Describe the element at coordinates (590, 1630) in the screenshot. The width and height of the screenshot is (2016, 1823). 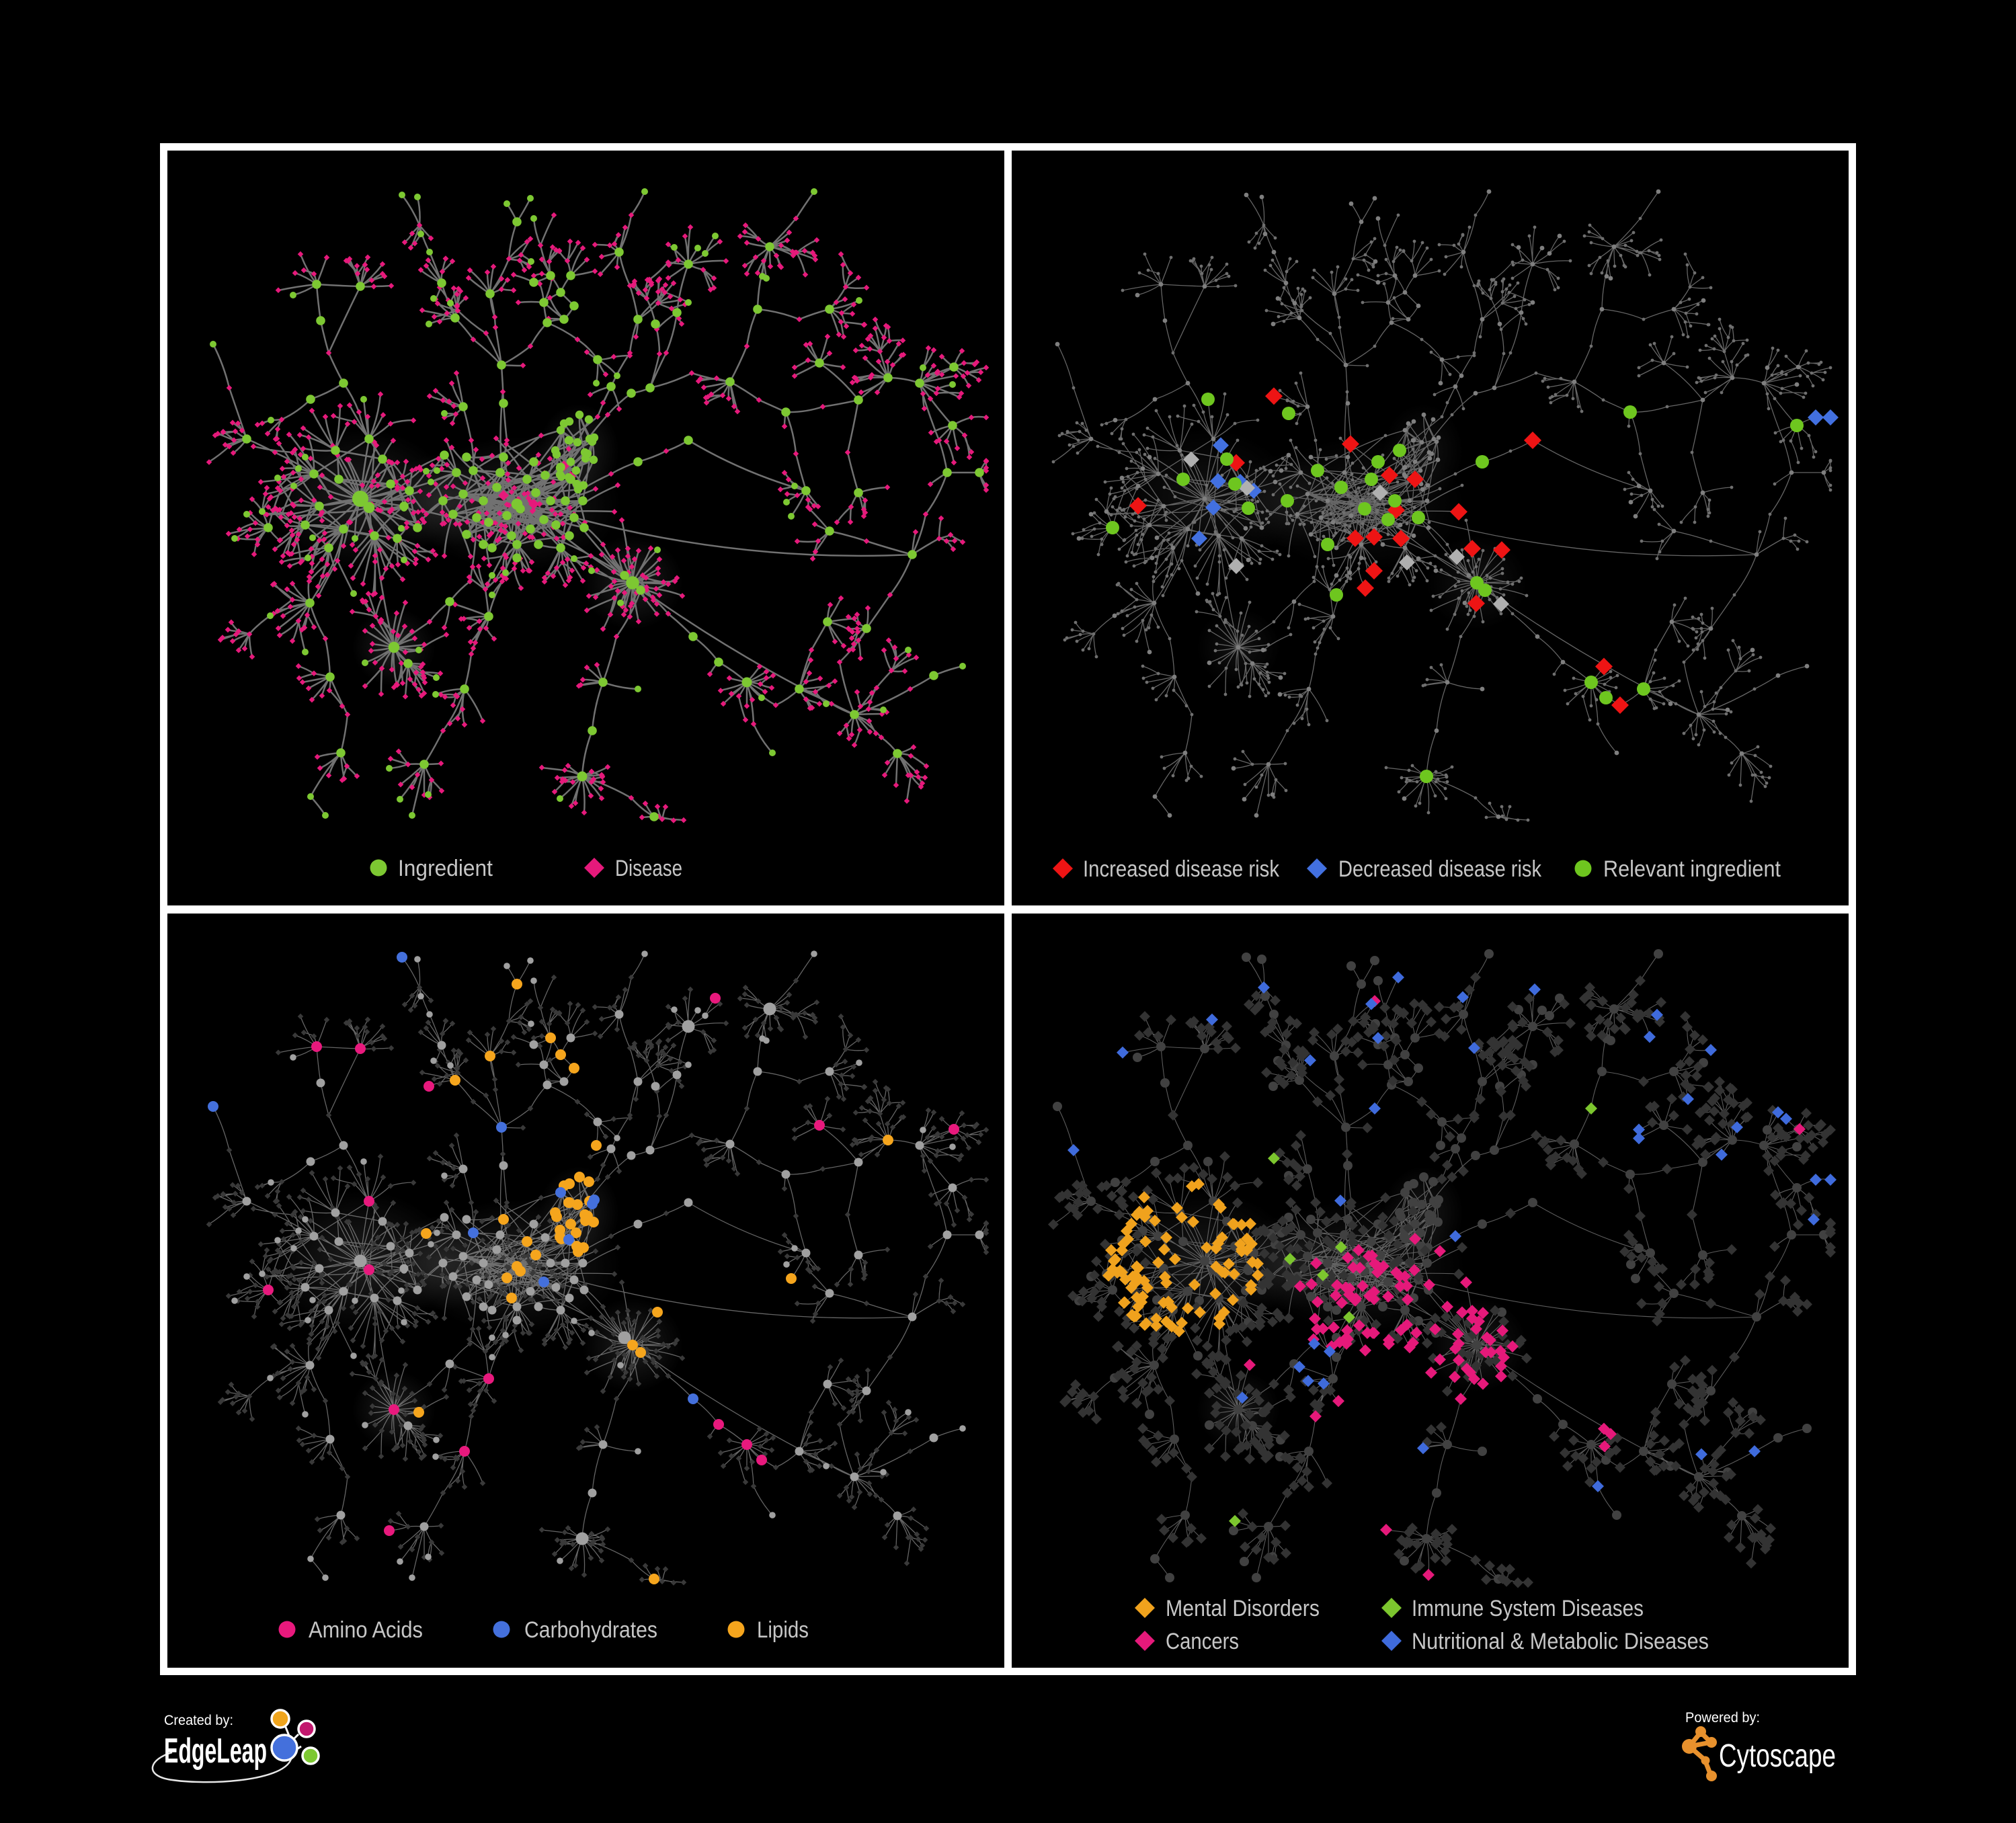
I see `svg-text: Carbohydrates` at that location.